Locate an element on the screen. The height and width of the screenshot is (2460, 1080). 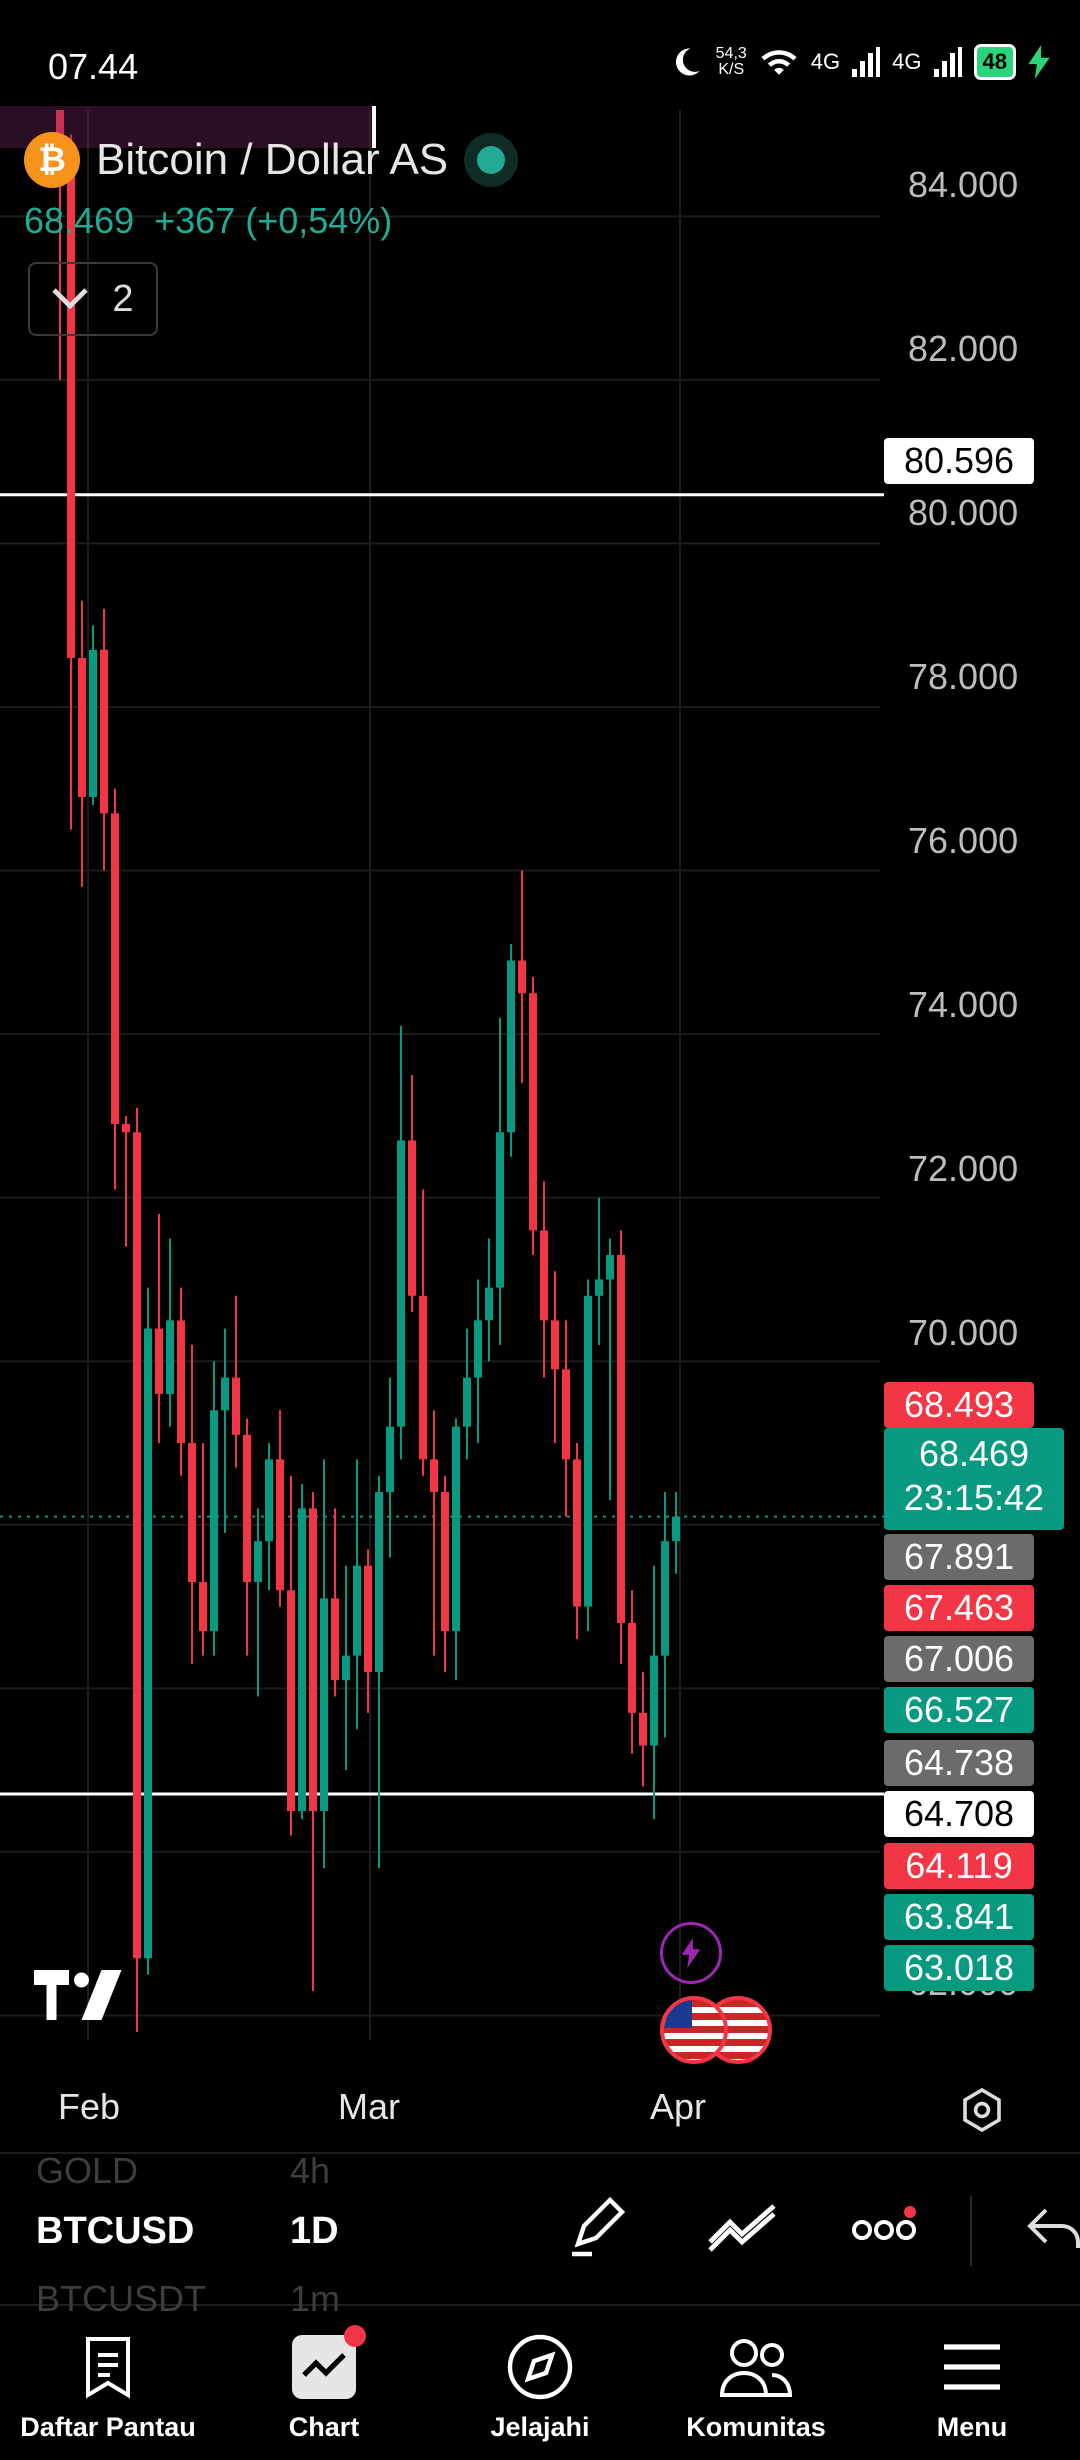
indicators-collapse-button: 2 is located at coordinates (93, 299).